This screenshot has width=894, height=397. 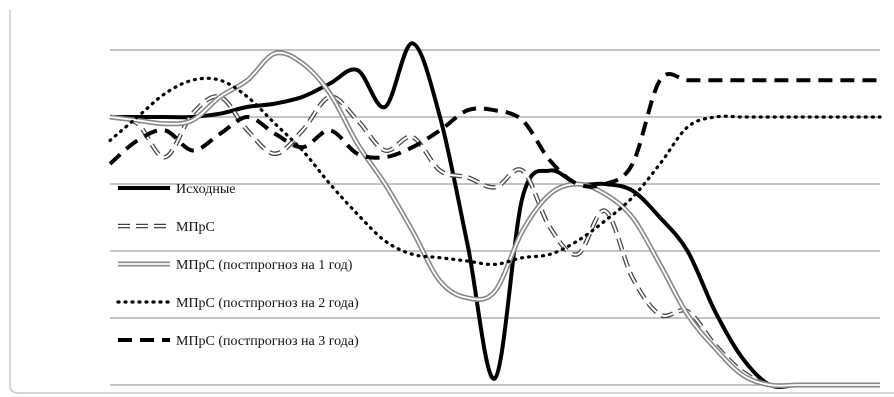 I want to click on legend-item: МПрС (постпрогноз на 2 года), so click(x=237, y=303).